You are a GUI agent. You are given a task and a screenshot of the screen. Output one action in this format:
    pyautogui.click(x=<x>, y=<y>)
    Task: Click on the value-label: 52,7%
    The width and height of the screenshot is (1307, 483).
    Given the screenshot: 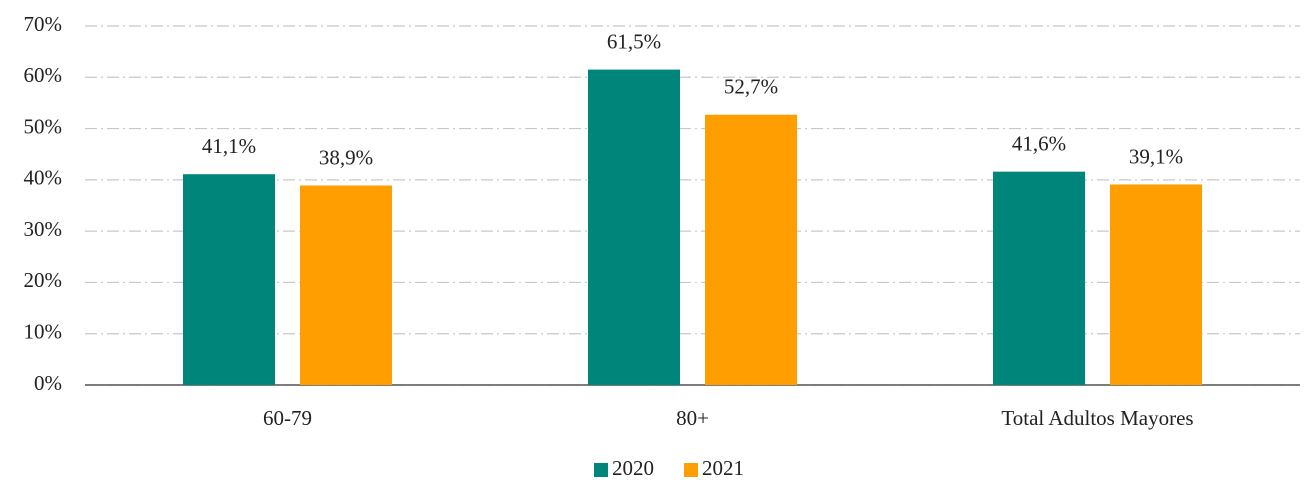 What is the action you would take?
    pyautogui.click(x=751, y=87)
    